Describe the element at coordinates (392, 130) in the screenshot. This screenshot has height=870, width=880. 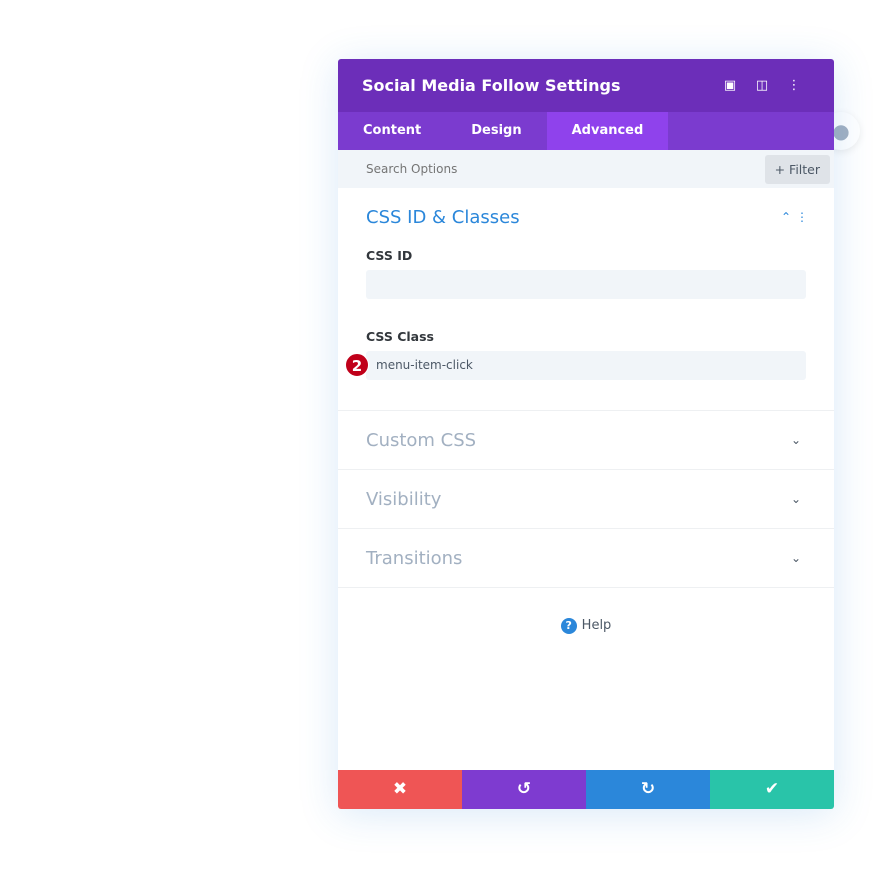
I see `tab-content: Content` at that location.